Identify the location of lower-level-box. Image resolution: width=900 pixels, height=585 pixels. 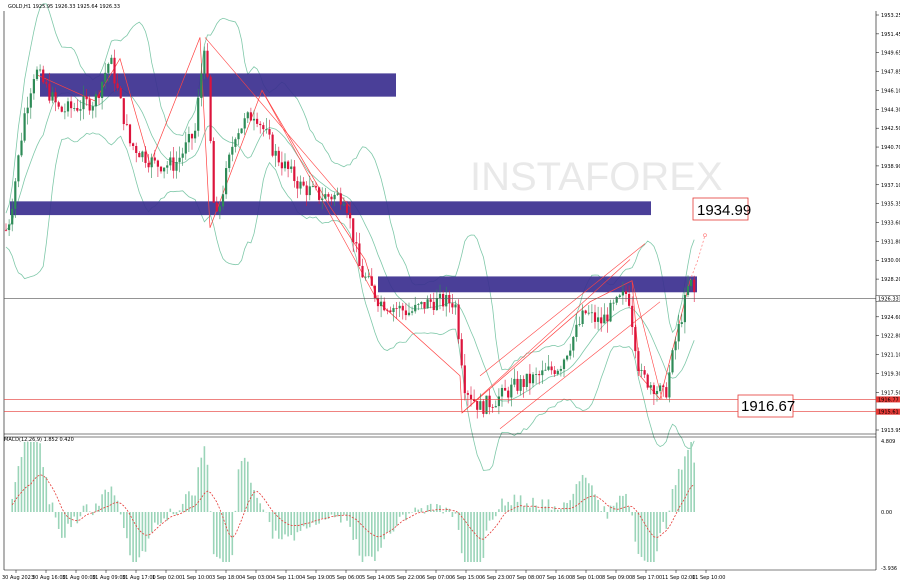
(765, 406).